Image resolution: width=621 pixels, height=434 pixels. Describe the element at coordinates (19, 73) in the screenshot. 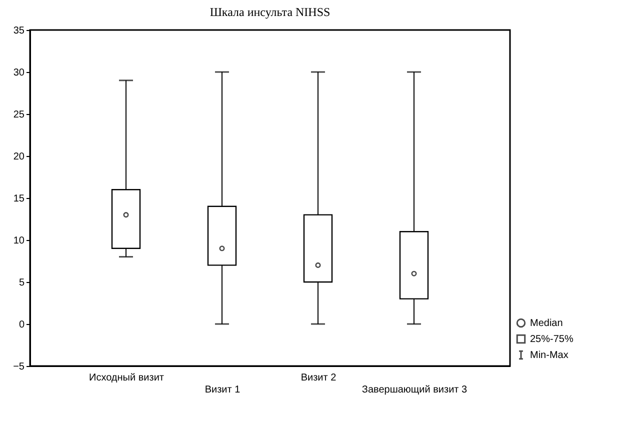

I see `y-tick-label: 30` at that location.